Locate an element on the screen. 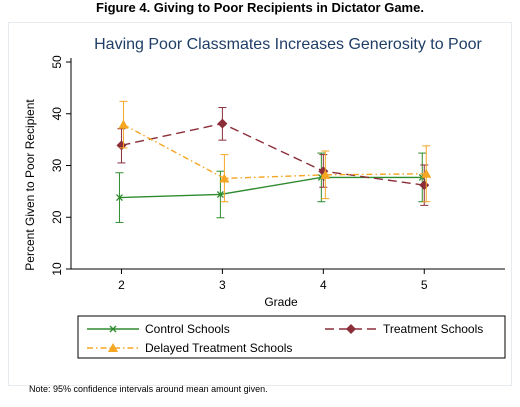 The image size is (520, 407). legend-entry: Treatment Schools is located at coordinates (404, 329).